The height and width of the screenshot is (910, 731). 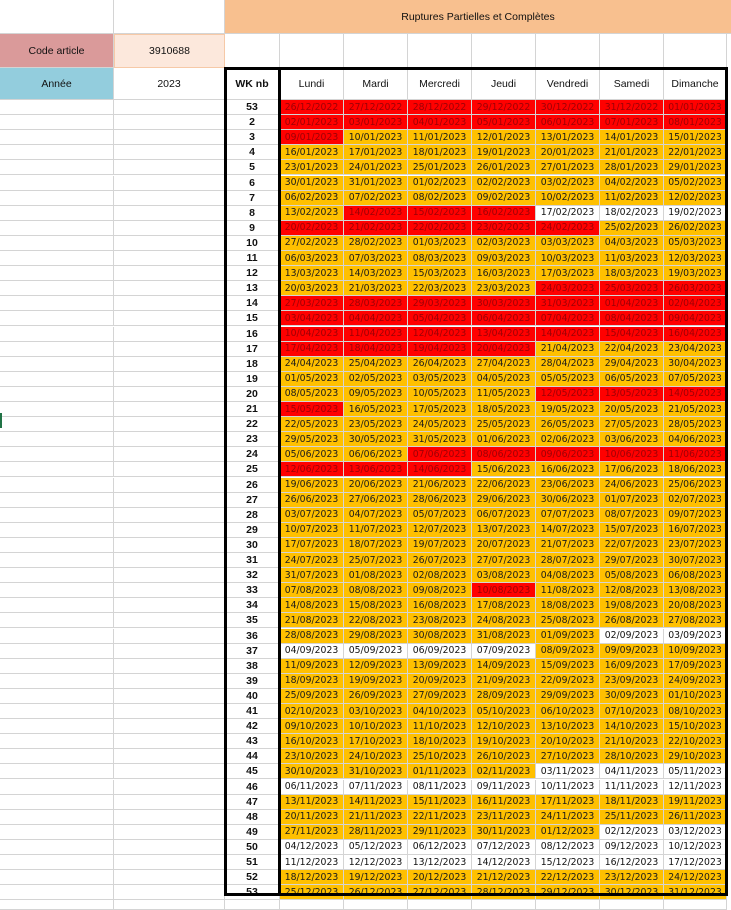 I want to click on code-article-value: 3910688, so click(x=169, y=51).